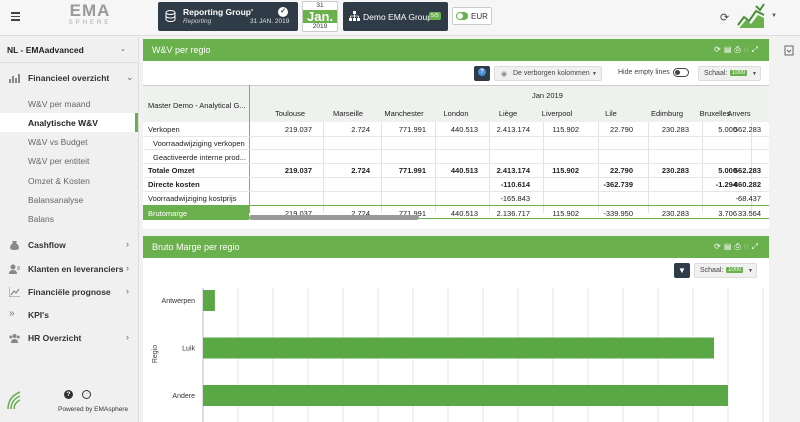 This screenshot has width=800, height=422. I want to click on table-cell: 33.564, so click(749, 213).